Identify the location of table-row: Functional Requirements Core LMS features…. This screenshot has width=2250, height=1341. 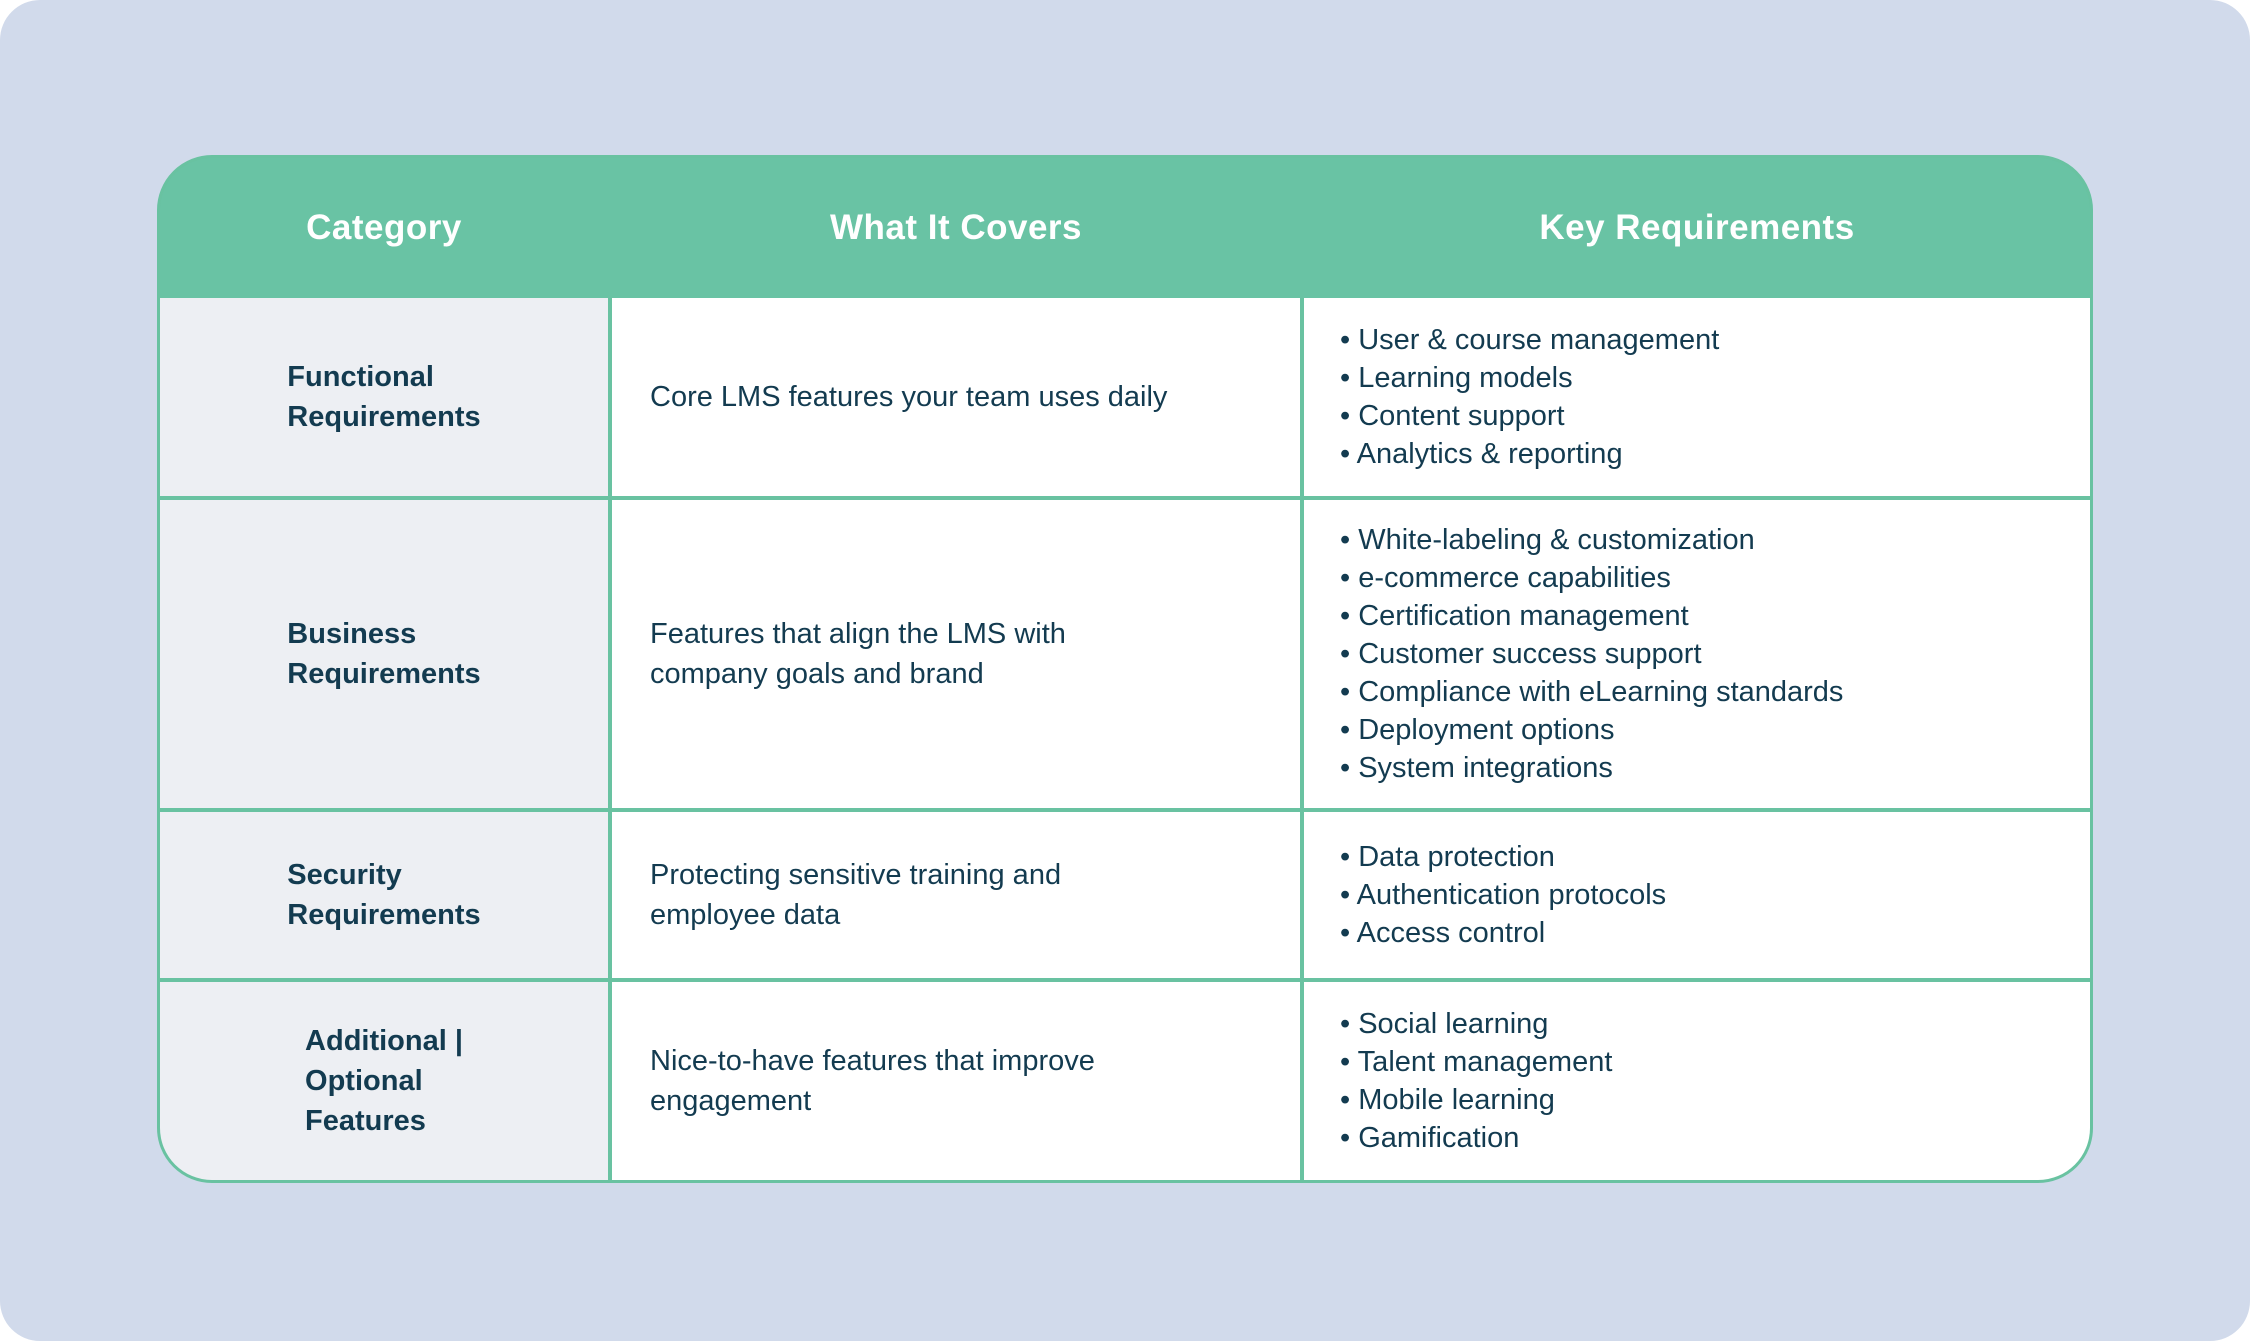
(1125, 397).